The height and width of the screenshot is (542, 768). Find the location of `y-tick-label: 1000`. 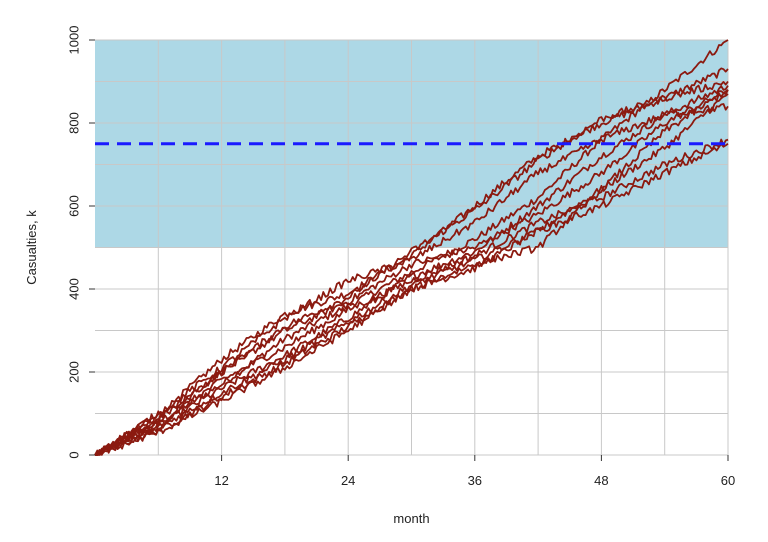

y-tick-label: 1000 is located at coordinates (73, 40).